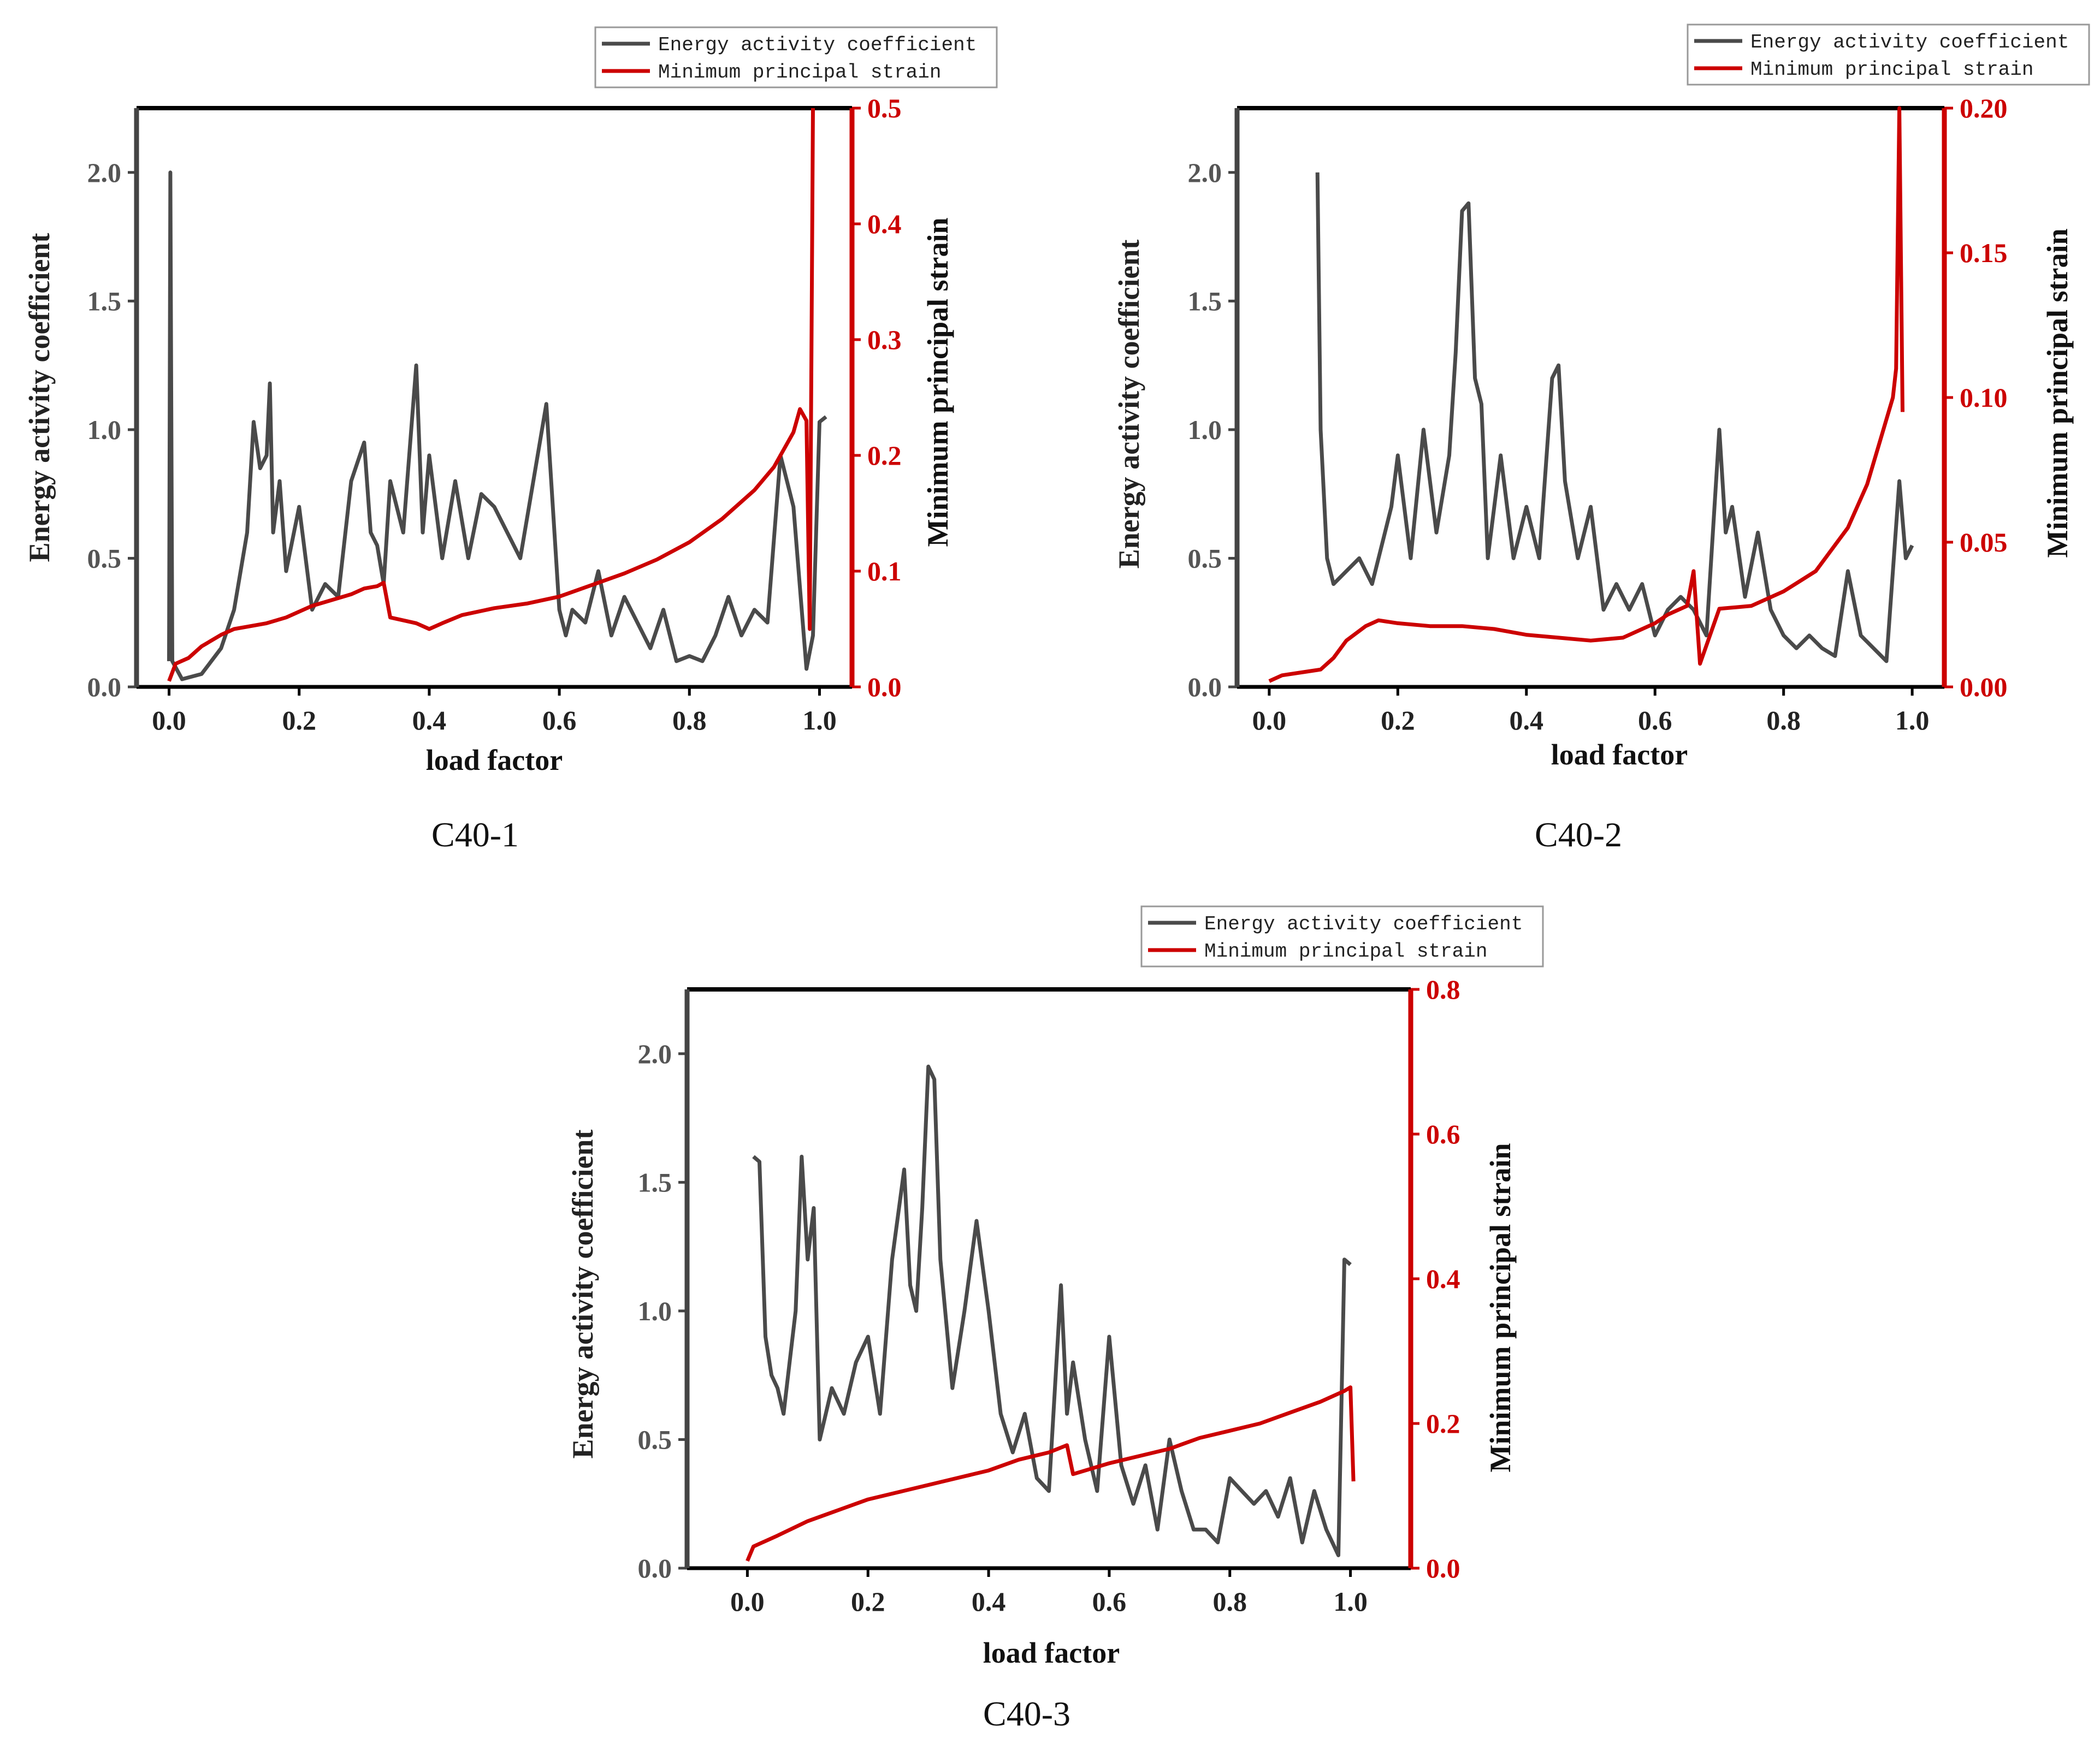 The height and width of the screenshot is (1756, 2100). Describe the element at coordinates (884, 108) in the screenshot. I see `right-tick-label: 0.5` at that location.